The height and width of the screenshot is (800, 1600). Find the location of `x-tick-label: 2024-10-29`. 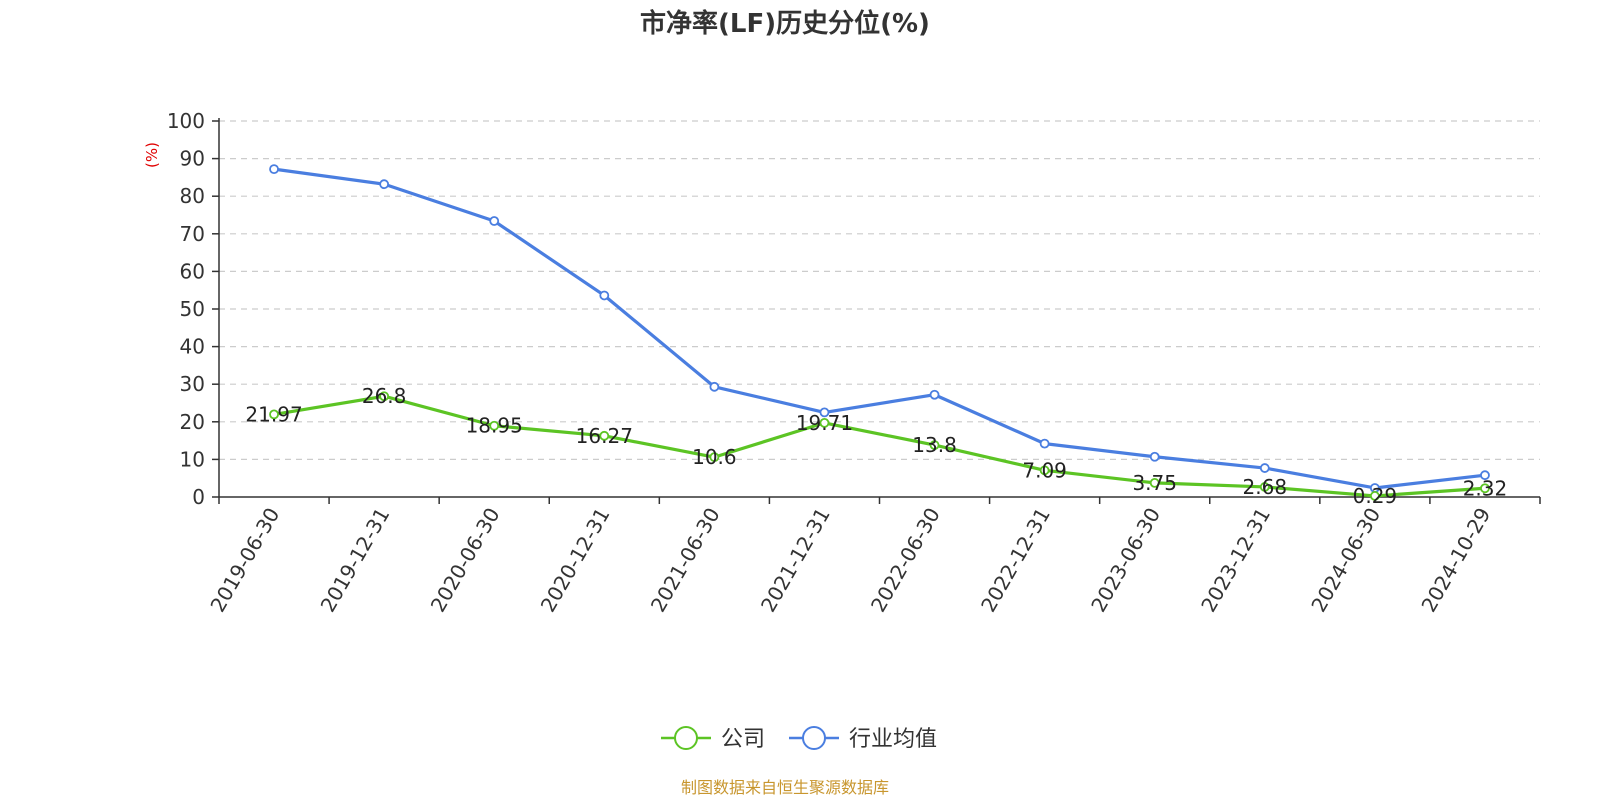

x-tick-label: 2024-10-29 is located at coordinates (1455, 560).